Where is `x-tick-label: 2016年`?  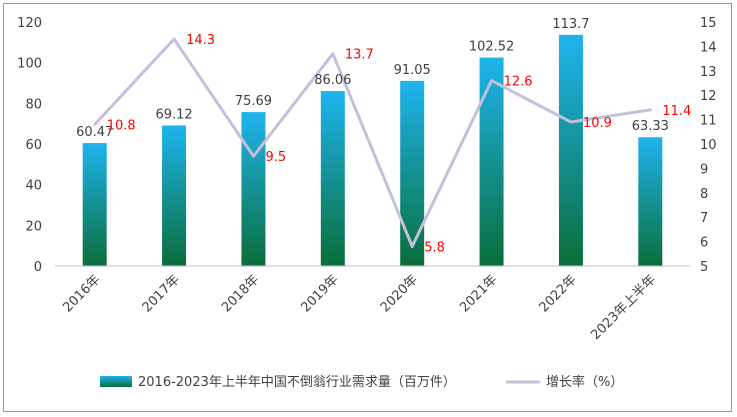
x-tick-label: 2016年 is located at coordinates (81, 293).